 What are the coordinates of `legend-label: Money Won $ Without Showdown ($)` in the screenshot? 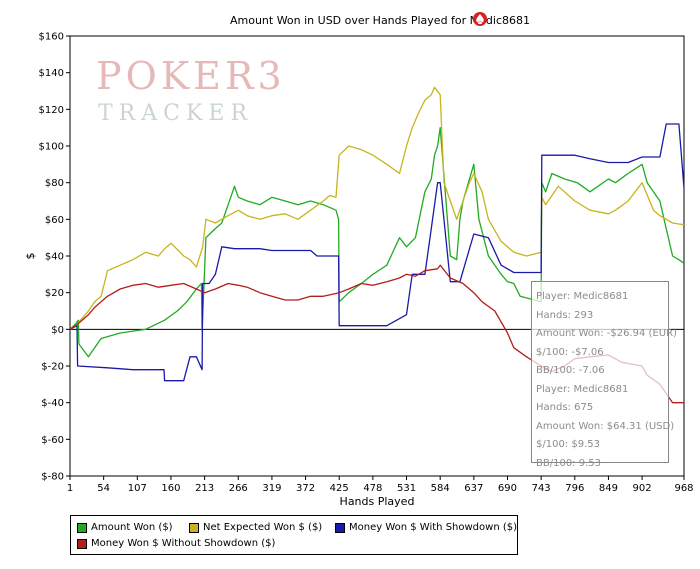 It's located at (183, 543).